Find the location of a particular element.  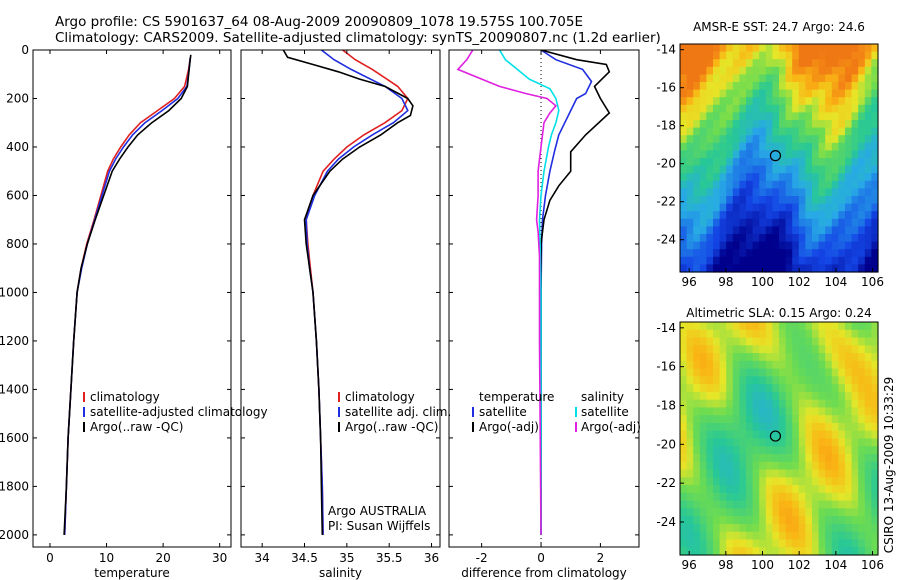

map-x-tick-label: 98 is located at coordinates (725, 282).